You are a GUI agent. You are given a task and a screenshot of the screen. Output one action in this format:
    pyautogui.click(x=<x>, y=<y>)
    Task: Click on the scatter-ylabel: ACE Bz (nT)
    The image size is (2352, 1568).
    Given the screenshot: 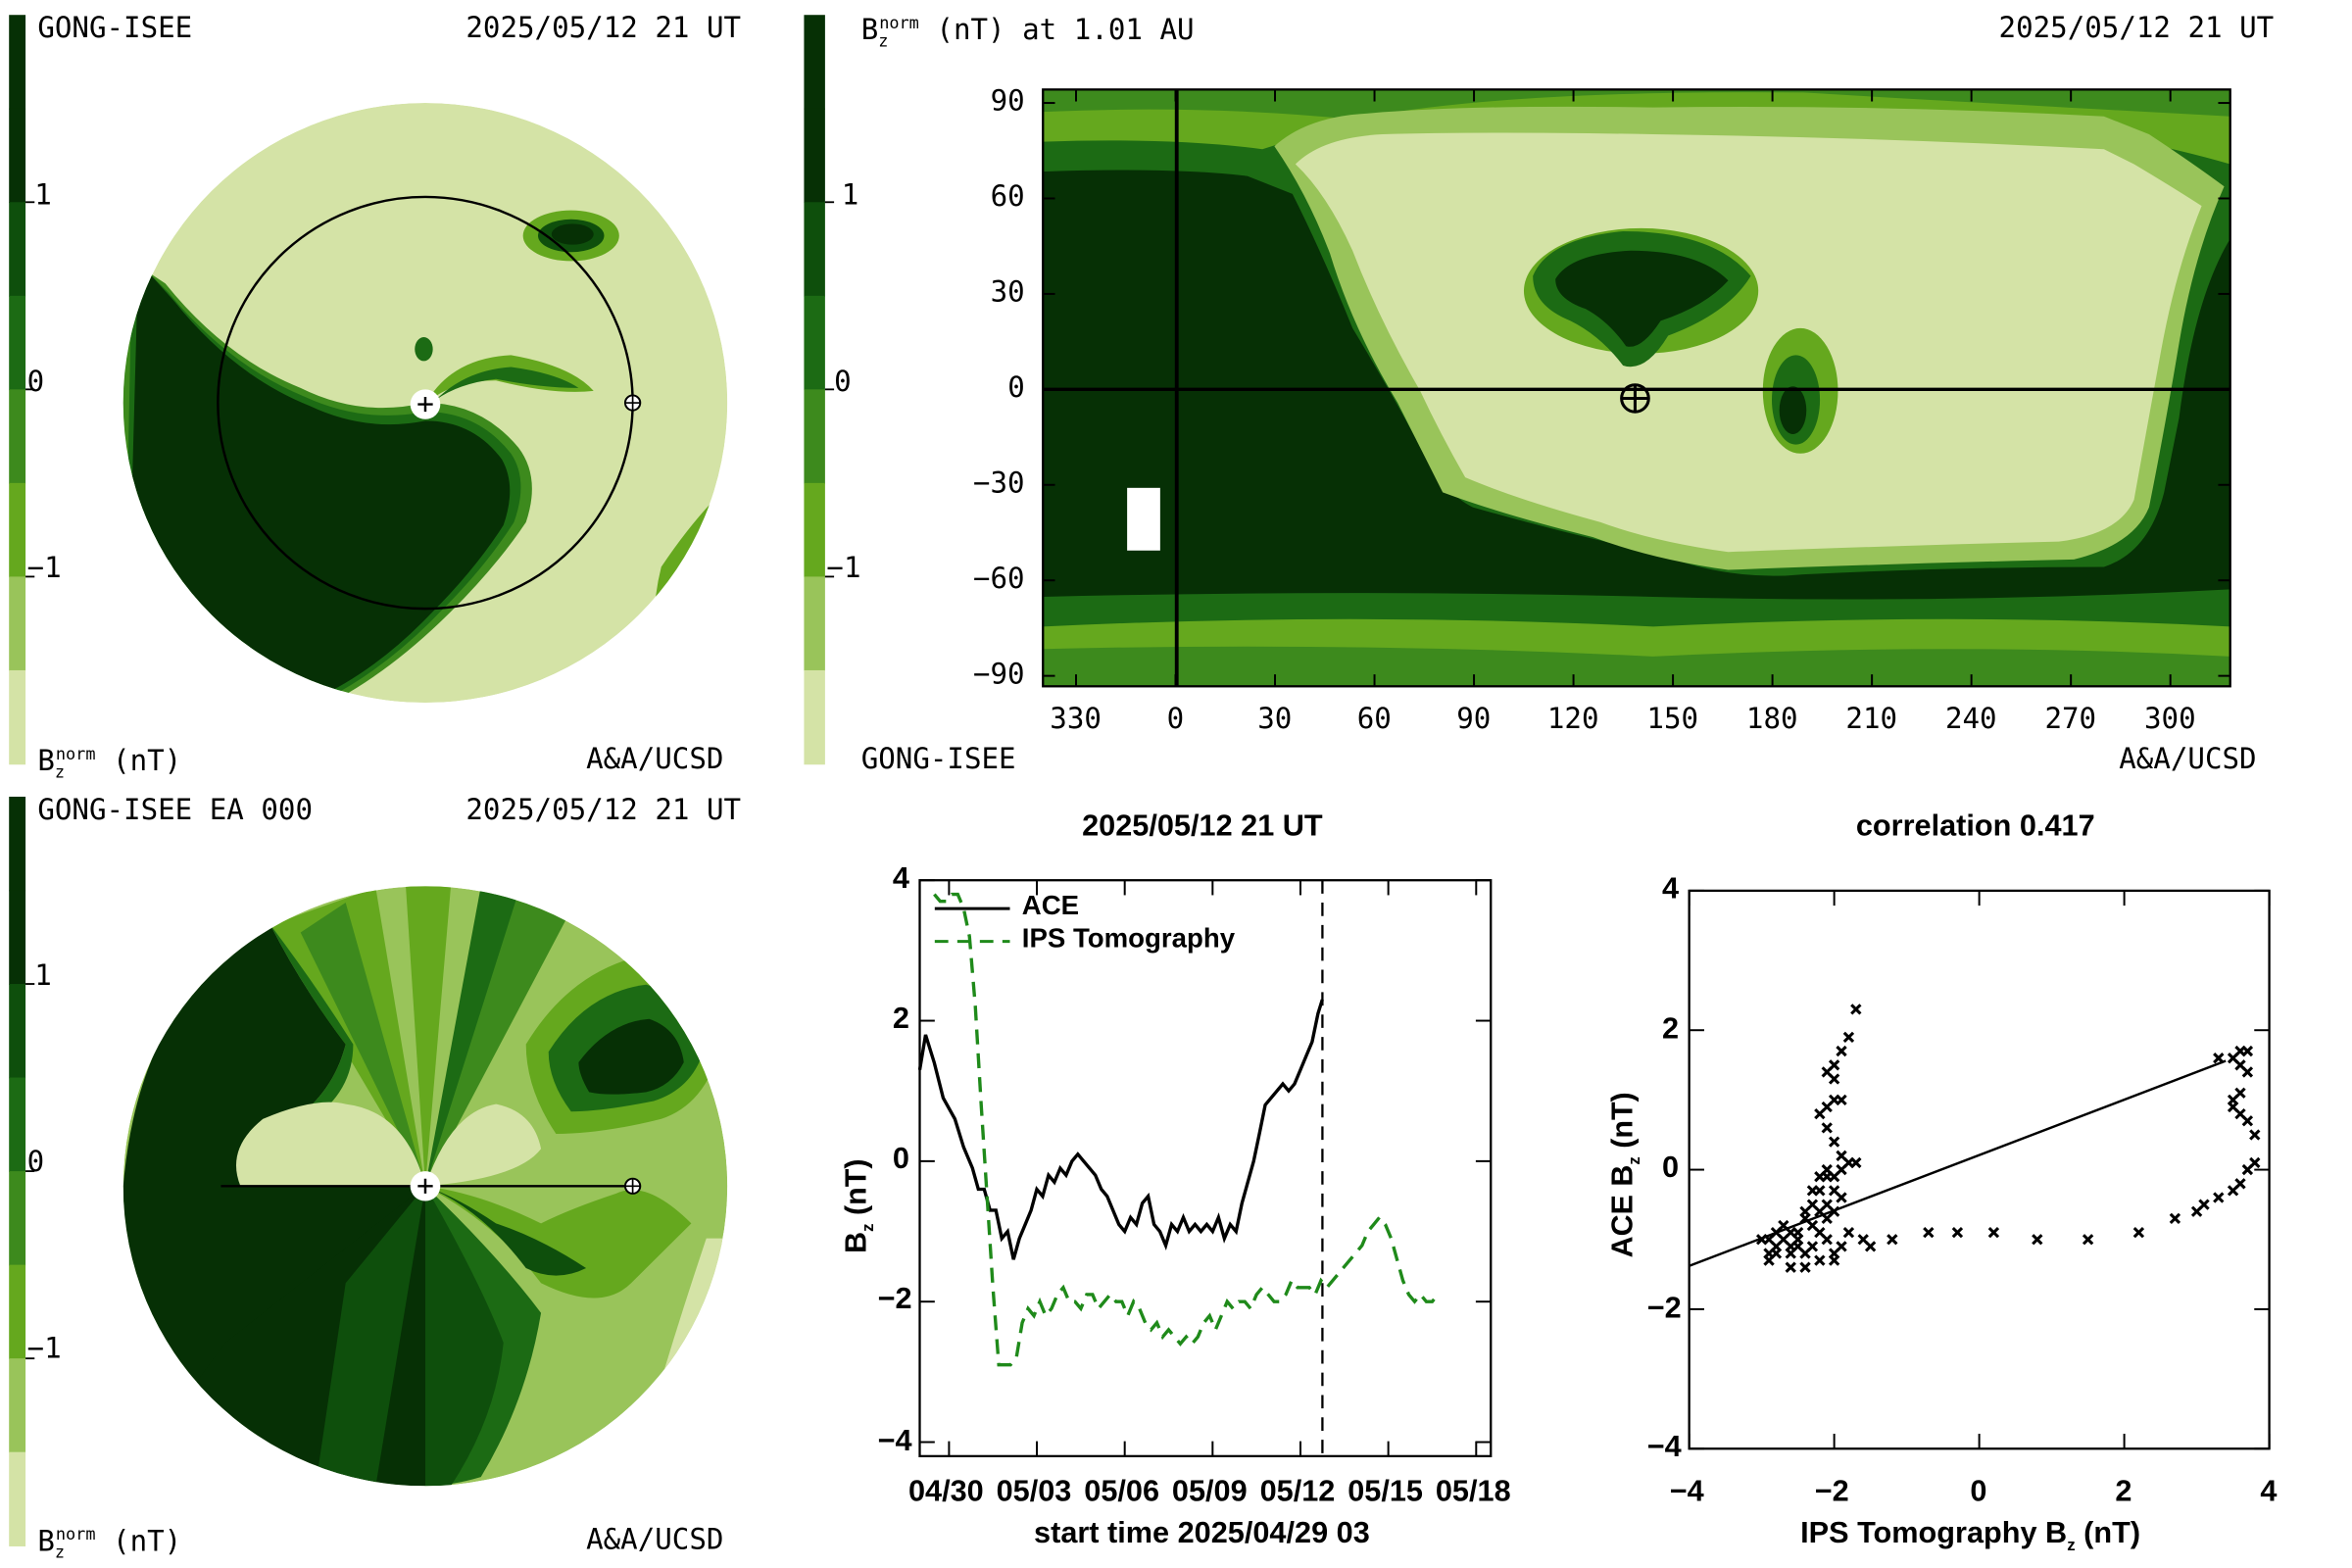 What is the action you would take?
    pyautogui.click(x=1625, y=1175)
    